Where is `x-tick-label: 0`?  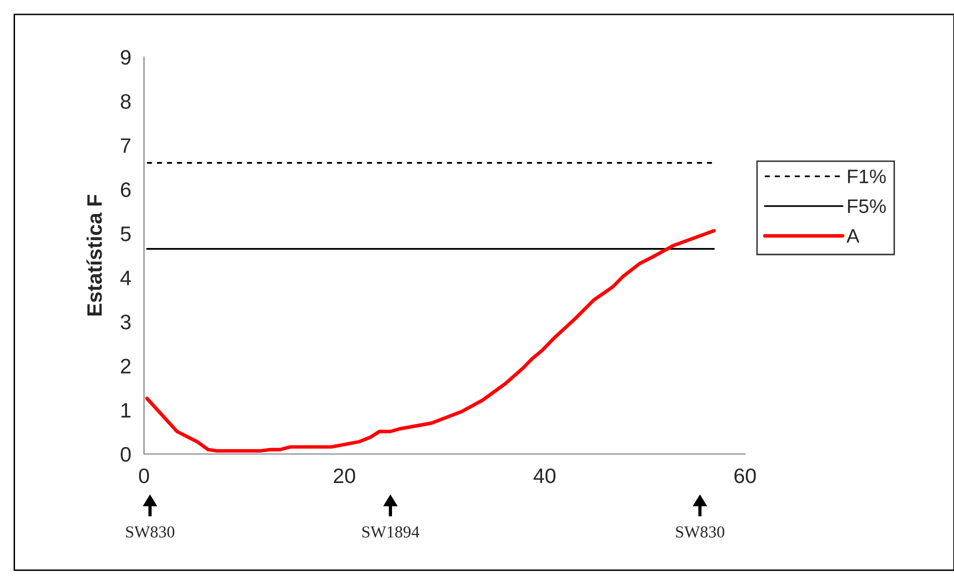 x-tick-label: 0 is located at coordinates (144, 476).